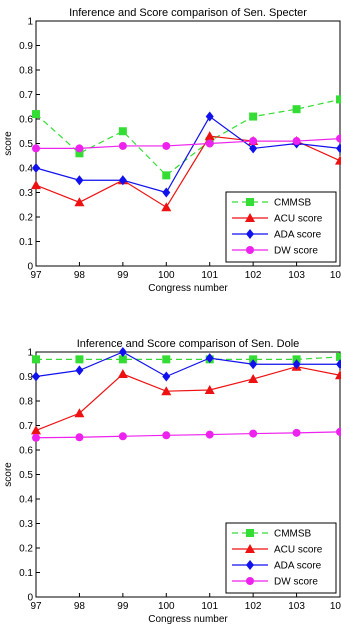 This screenshot has width=341, height=630. What do you see at coordinates (296, 606) in the screenshot?
I see `x-tick-label: 103` at bounding box center [296, 606].